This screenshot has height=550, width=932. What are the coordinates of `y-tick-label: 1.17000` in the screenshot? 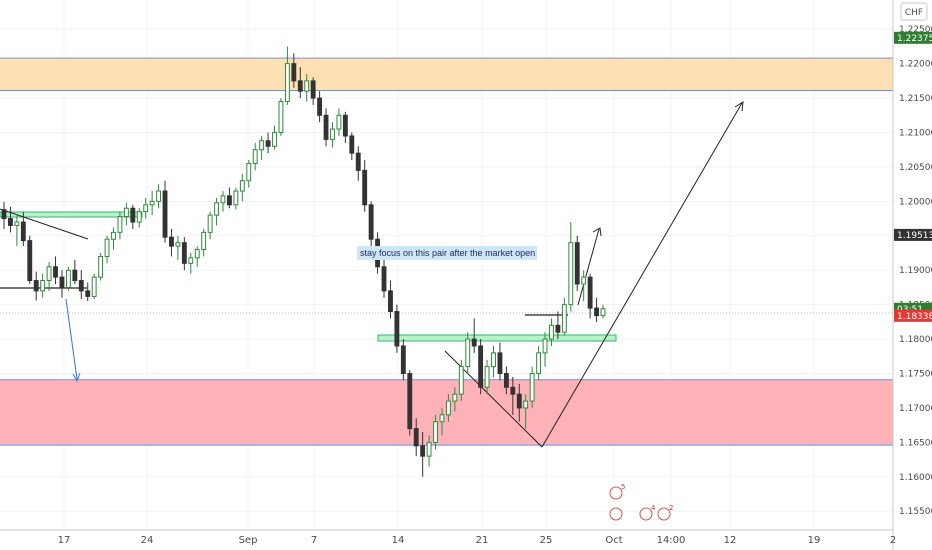 It's located at (915, 409).